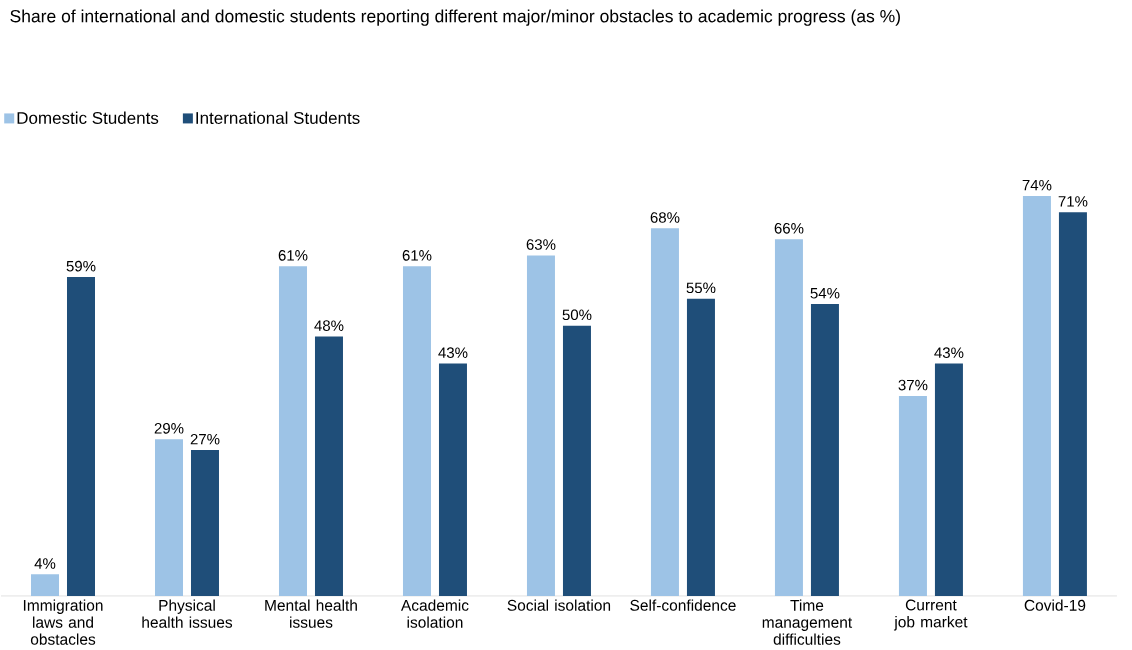 This screenshot has height=650, width=1132. What do you see at coordinates (541, 244) in the screenshot?
I see `data-label: 63%` at bounding box center [541, 244].